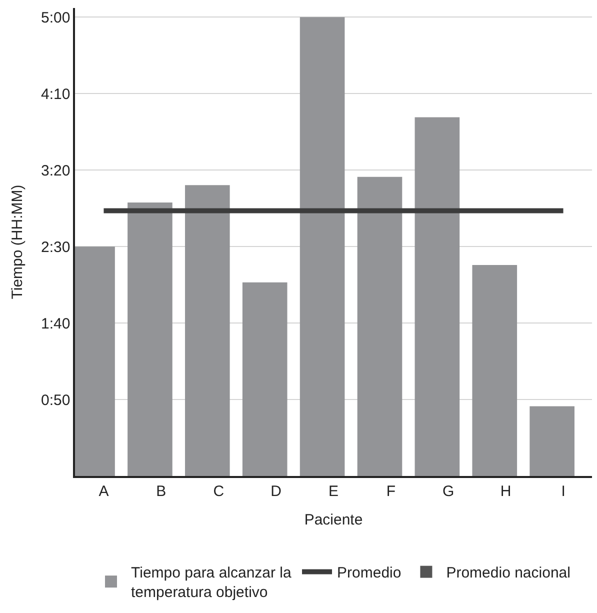  I want to click on y-tick-label: 3:20, so click(55, 171).